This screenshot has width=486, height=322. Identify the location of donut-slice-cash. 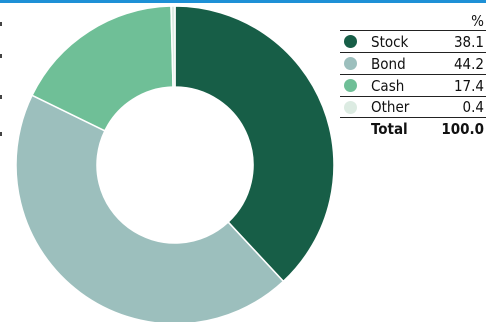
(102, 68).